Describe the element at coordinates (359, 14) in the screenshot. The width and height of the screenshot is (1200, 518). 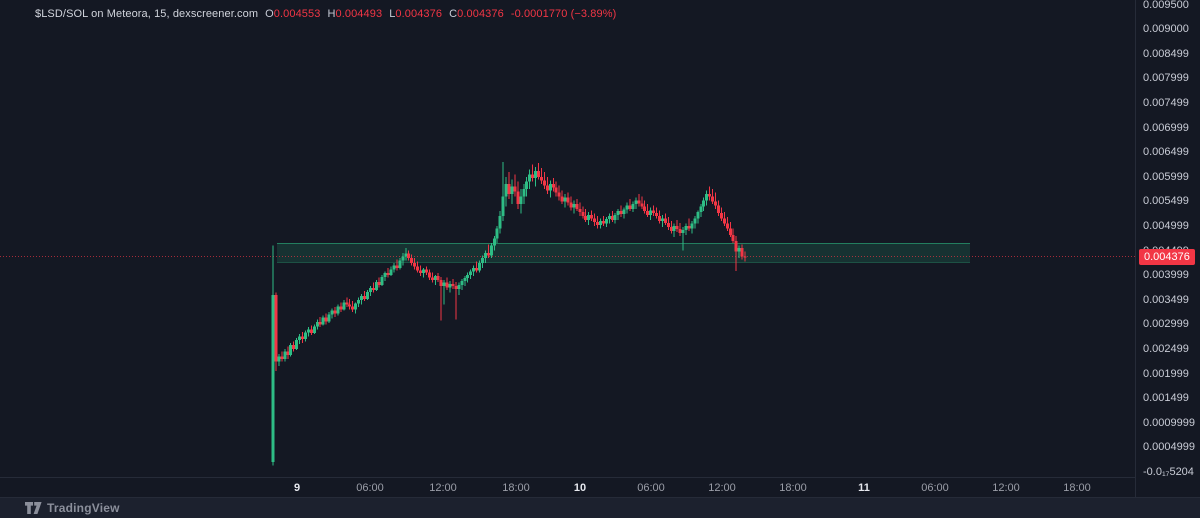
I see `high-value: 0.004493` at that location.